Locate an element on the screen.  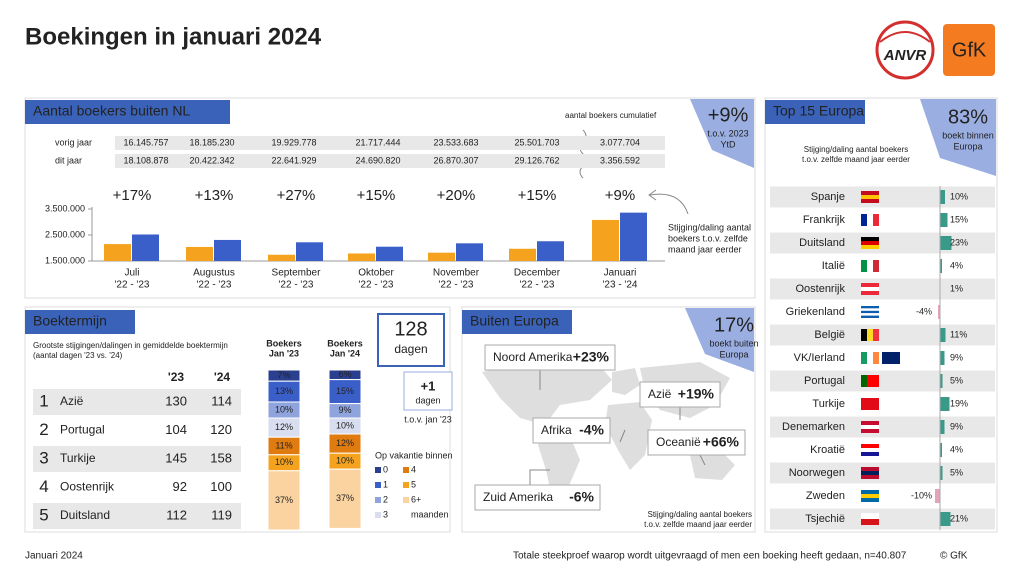
annotation-arrow is located at coordinates (669, 204).